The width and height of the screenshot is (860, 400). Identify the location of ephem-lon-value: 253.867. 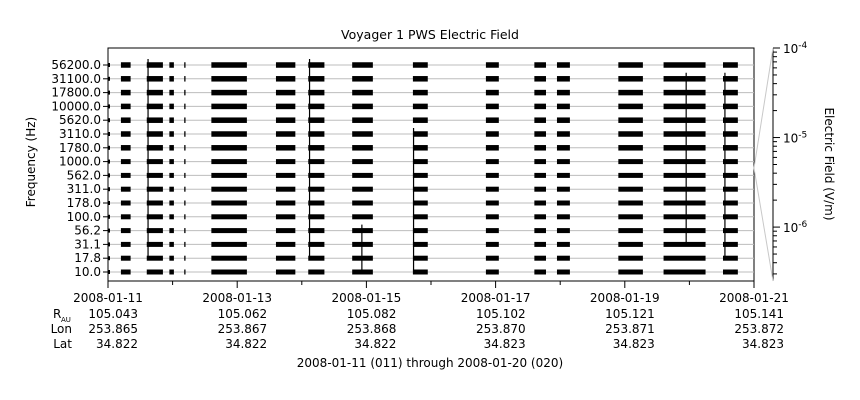
(243, 329).